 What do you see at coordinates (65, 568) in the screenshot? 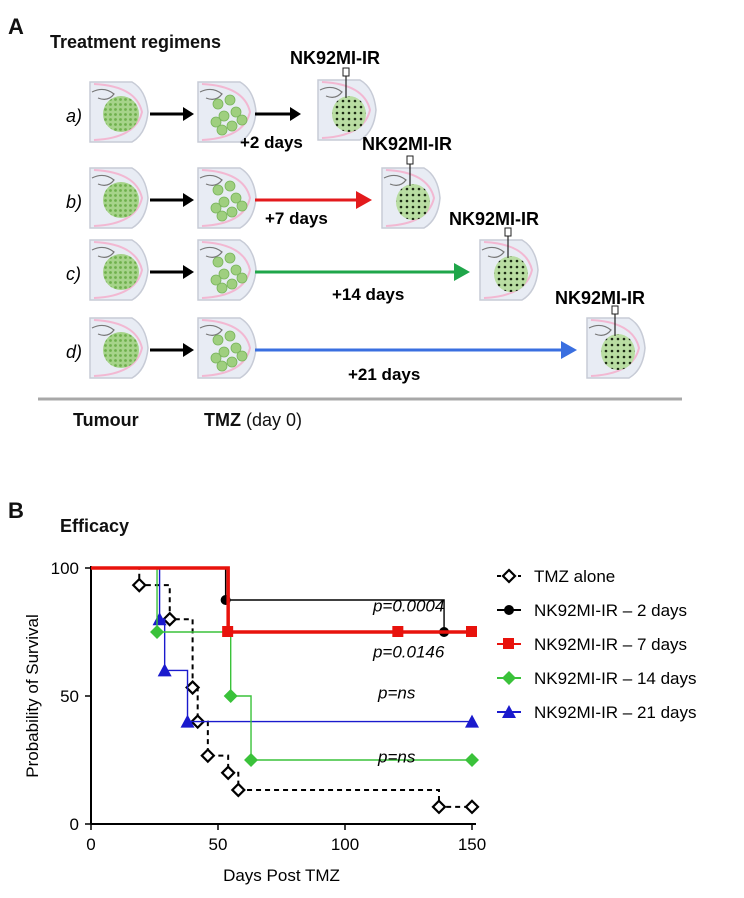
I see `y-tick-label: 100` at bounding box center [65, 568].